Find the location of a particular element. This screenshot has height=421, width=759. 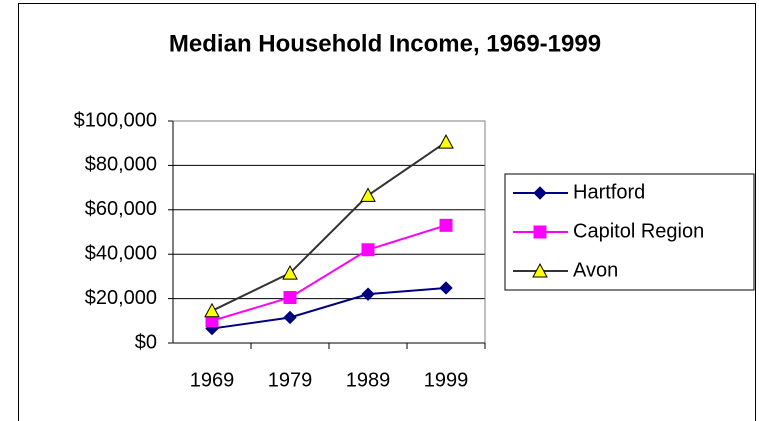

x-tick-label: 1969 is located at coordinates (212, 380).